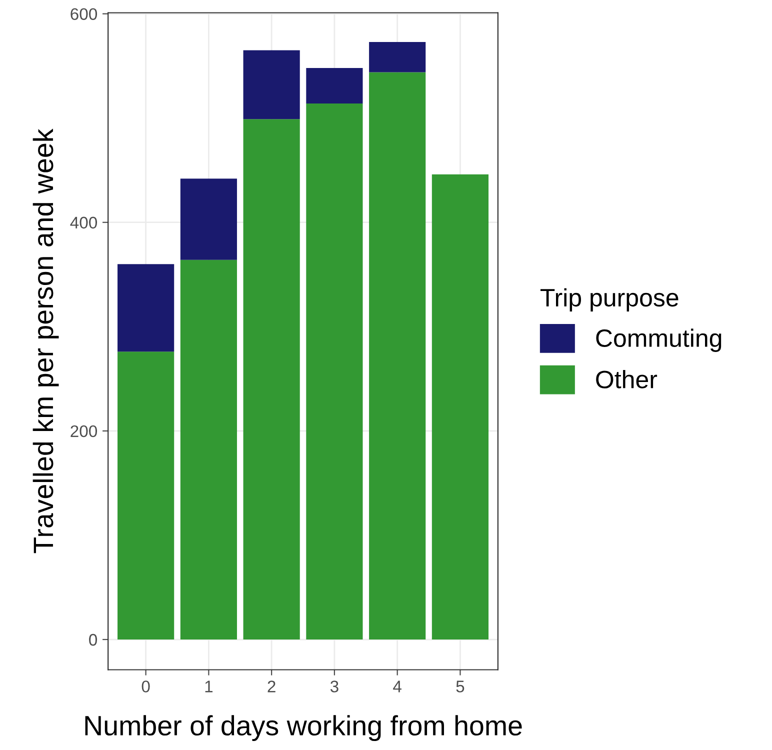 This screenshot has height=750, width=772. I want to click on y-tick-label: 400, so click(84, 222).